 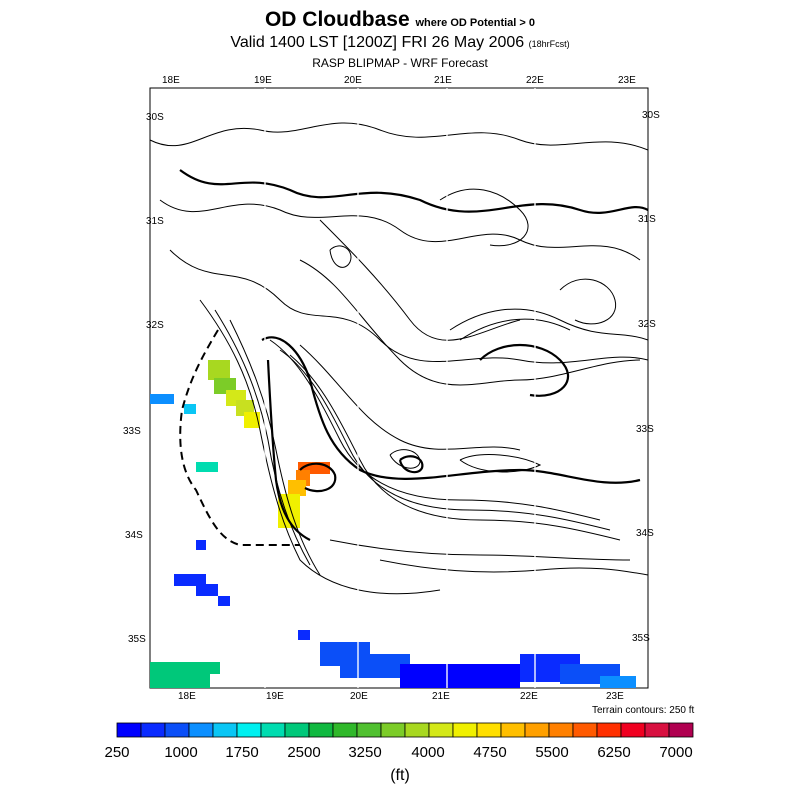 What do you see at coordinates (615, 696) in the screenshot?
I see `lon-label-bottom: 23E` at bounding box center [615, 696].